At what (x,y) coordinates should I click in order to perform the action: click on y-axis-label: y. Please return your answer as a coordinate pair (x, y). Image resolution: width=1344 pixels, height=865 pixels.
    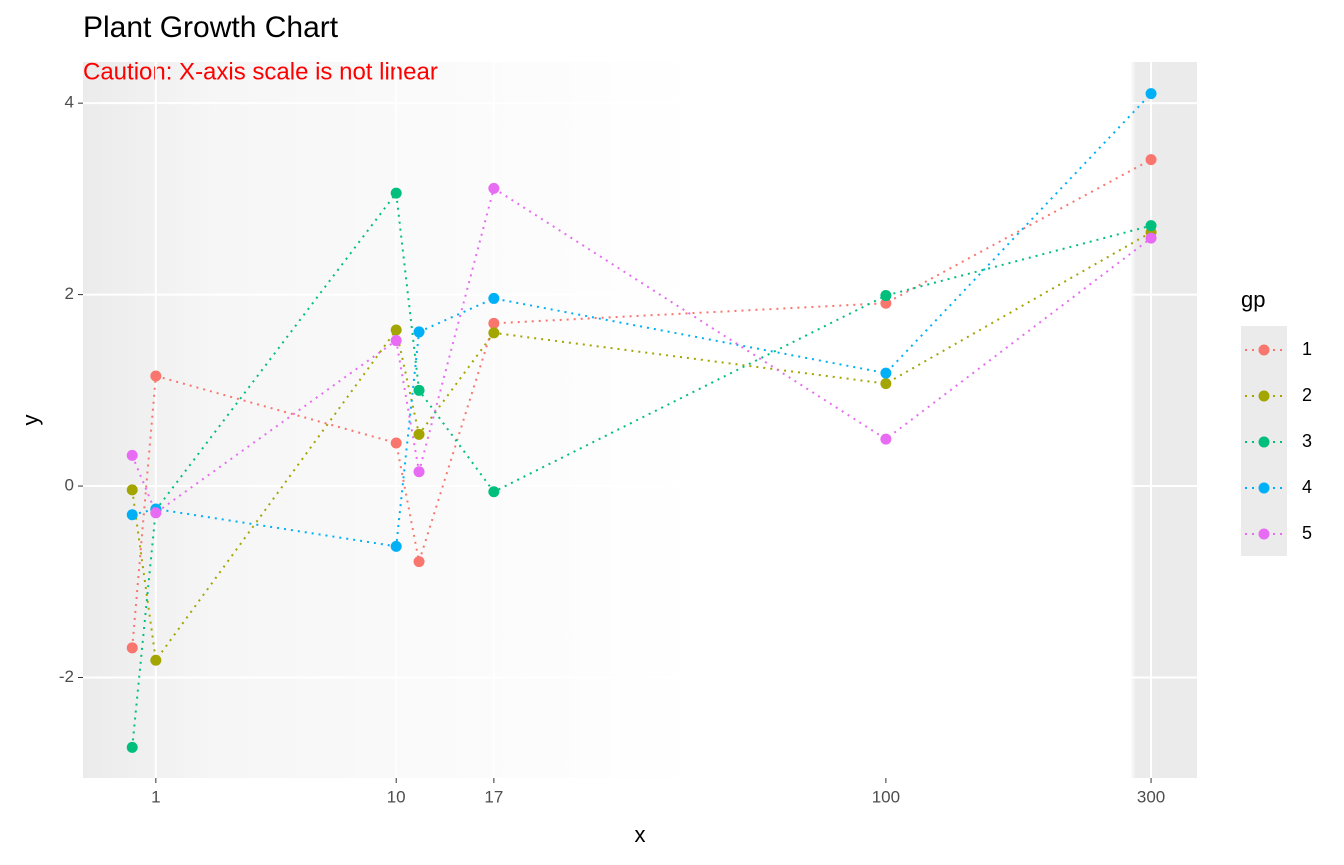
    Looking at the image, I should click on (30, 420).